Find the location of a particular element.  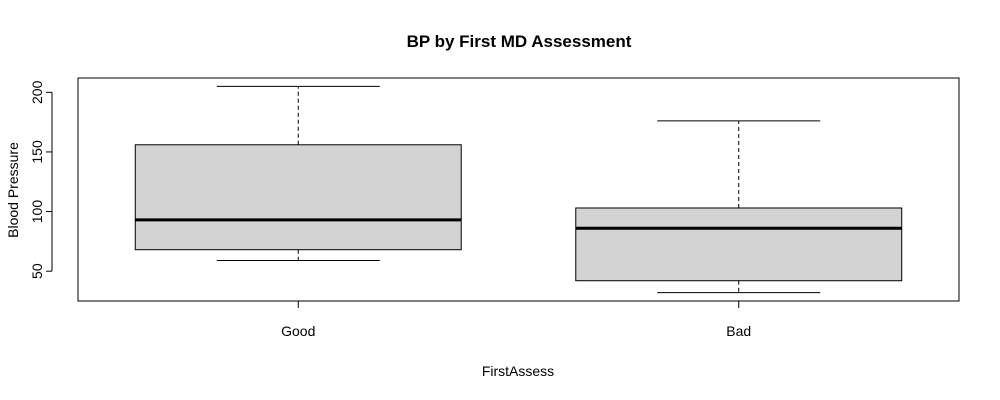

box-bad is located at coordinates (739, 207).